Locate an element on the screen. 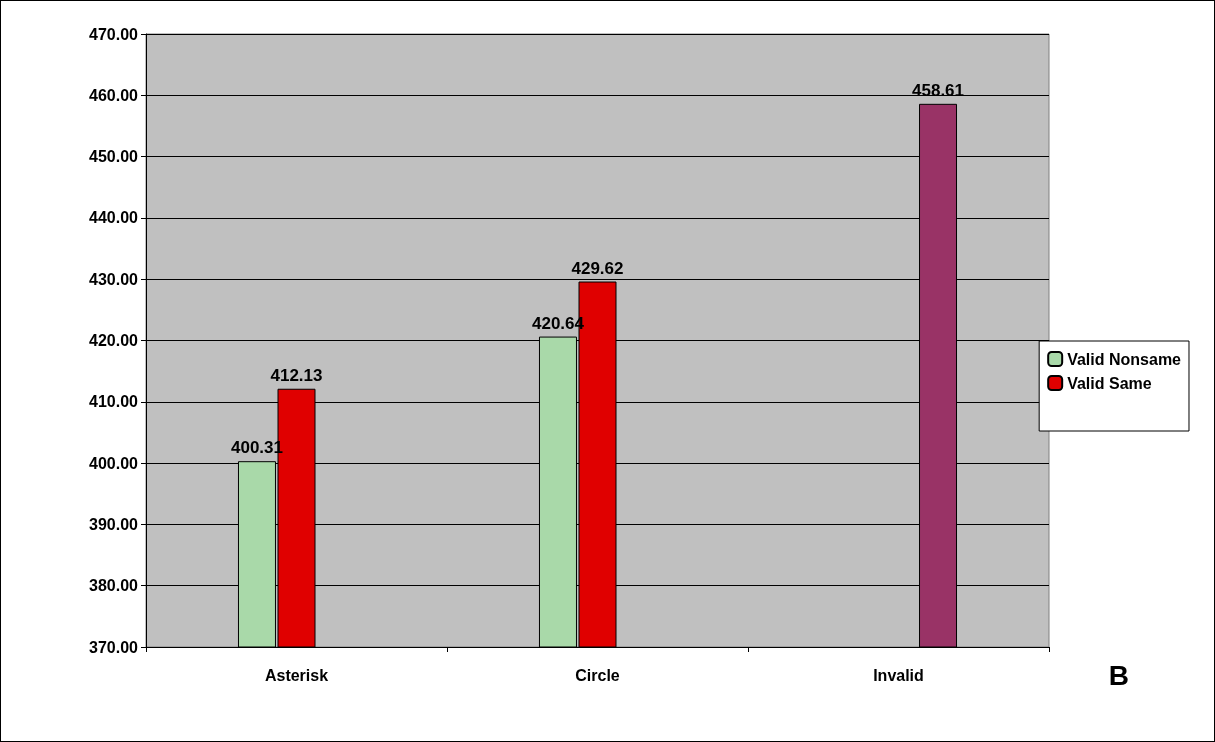 This screenshot has height=742, width=1215. y-tick-label: 410.00 is located at coordinates (114, 402).